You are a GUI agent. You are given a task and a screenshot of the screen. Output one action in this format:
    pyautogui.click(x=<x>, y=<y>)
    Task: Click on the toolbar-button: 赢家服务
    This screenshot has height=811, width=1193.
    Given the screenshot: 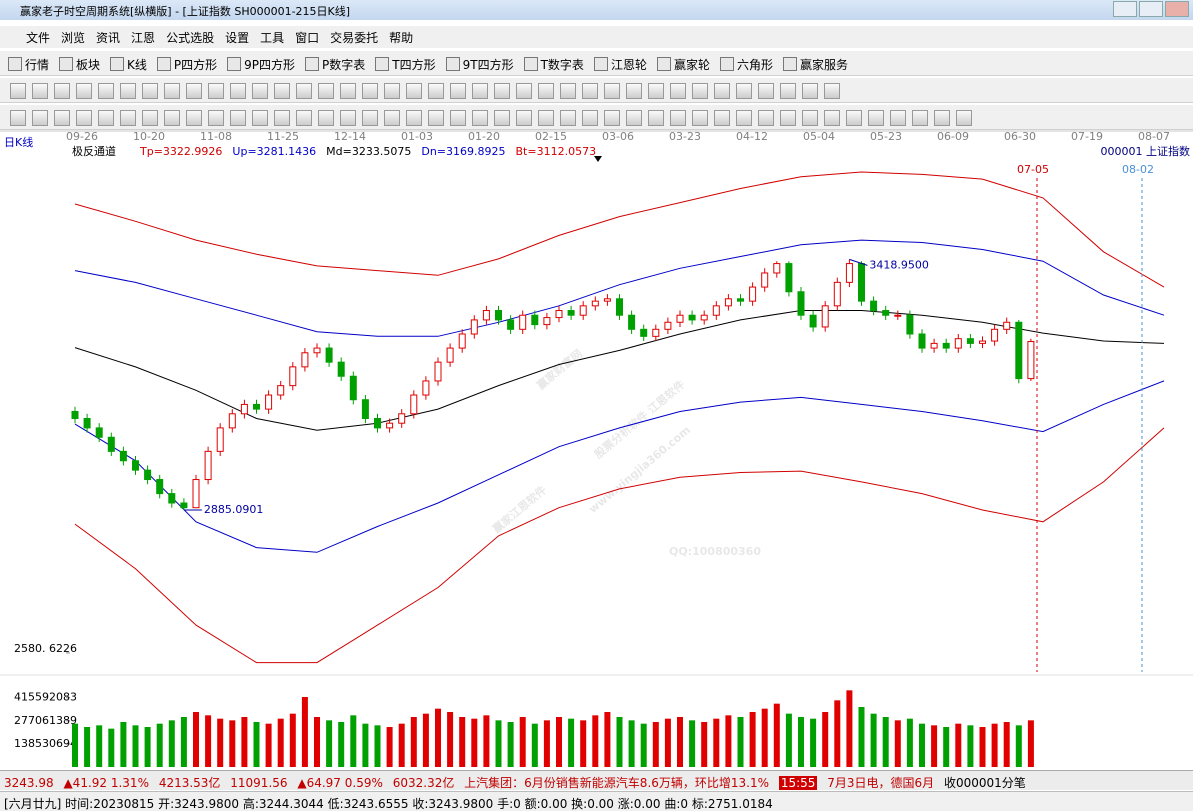 What is the action you would take?
    pyautogui.click(x=815, y=64)
    